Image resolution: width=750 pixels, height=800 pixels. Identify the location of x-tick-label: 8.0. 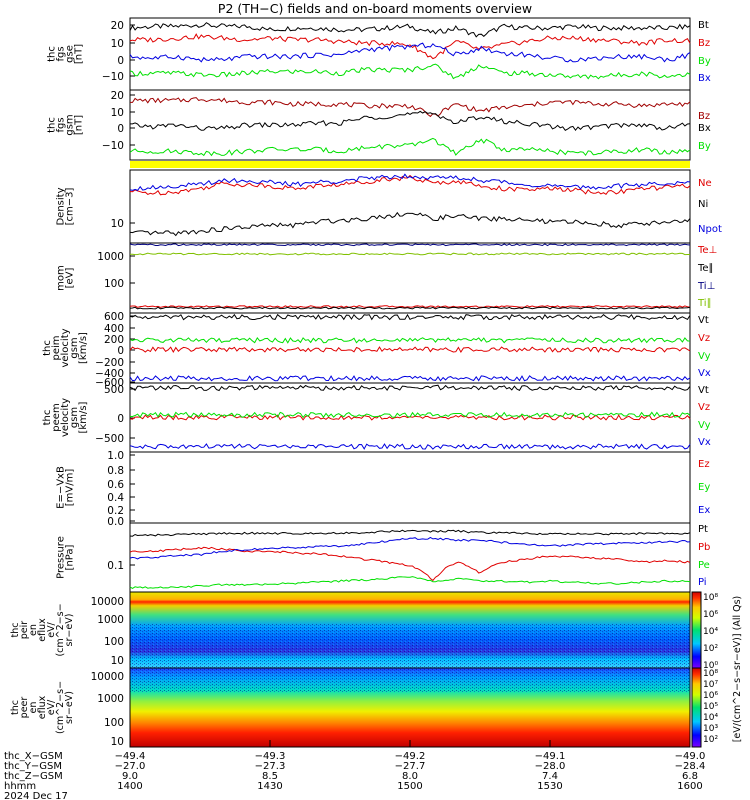
(410, 776).